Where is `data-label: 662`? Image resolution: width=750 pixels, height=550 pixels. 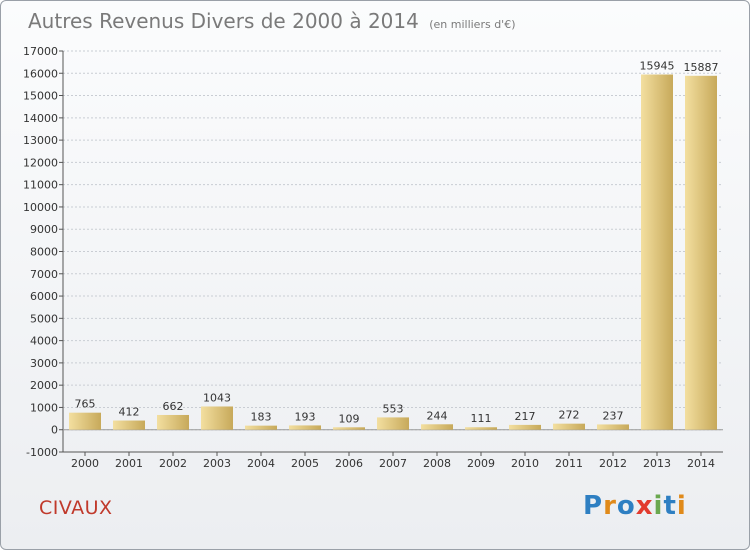 data-label: 662 is located at coordinates (173, 406).